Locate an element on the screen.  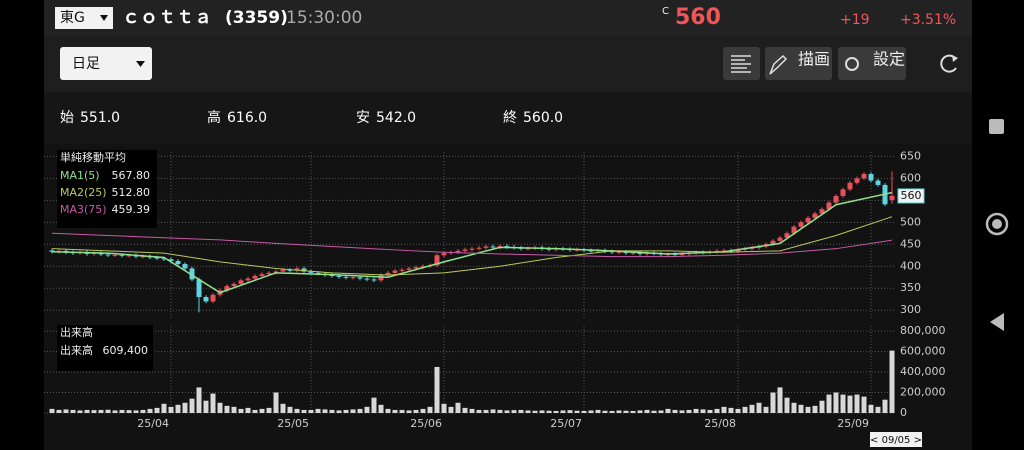
nav-back is located at coordinates (997, 322).